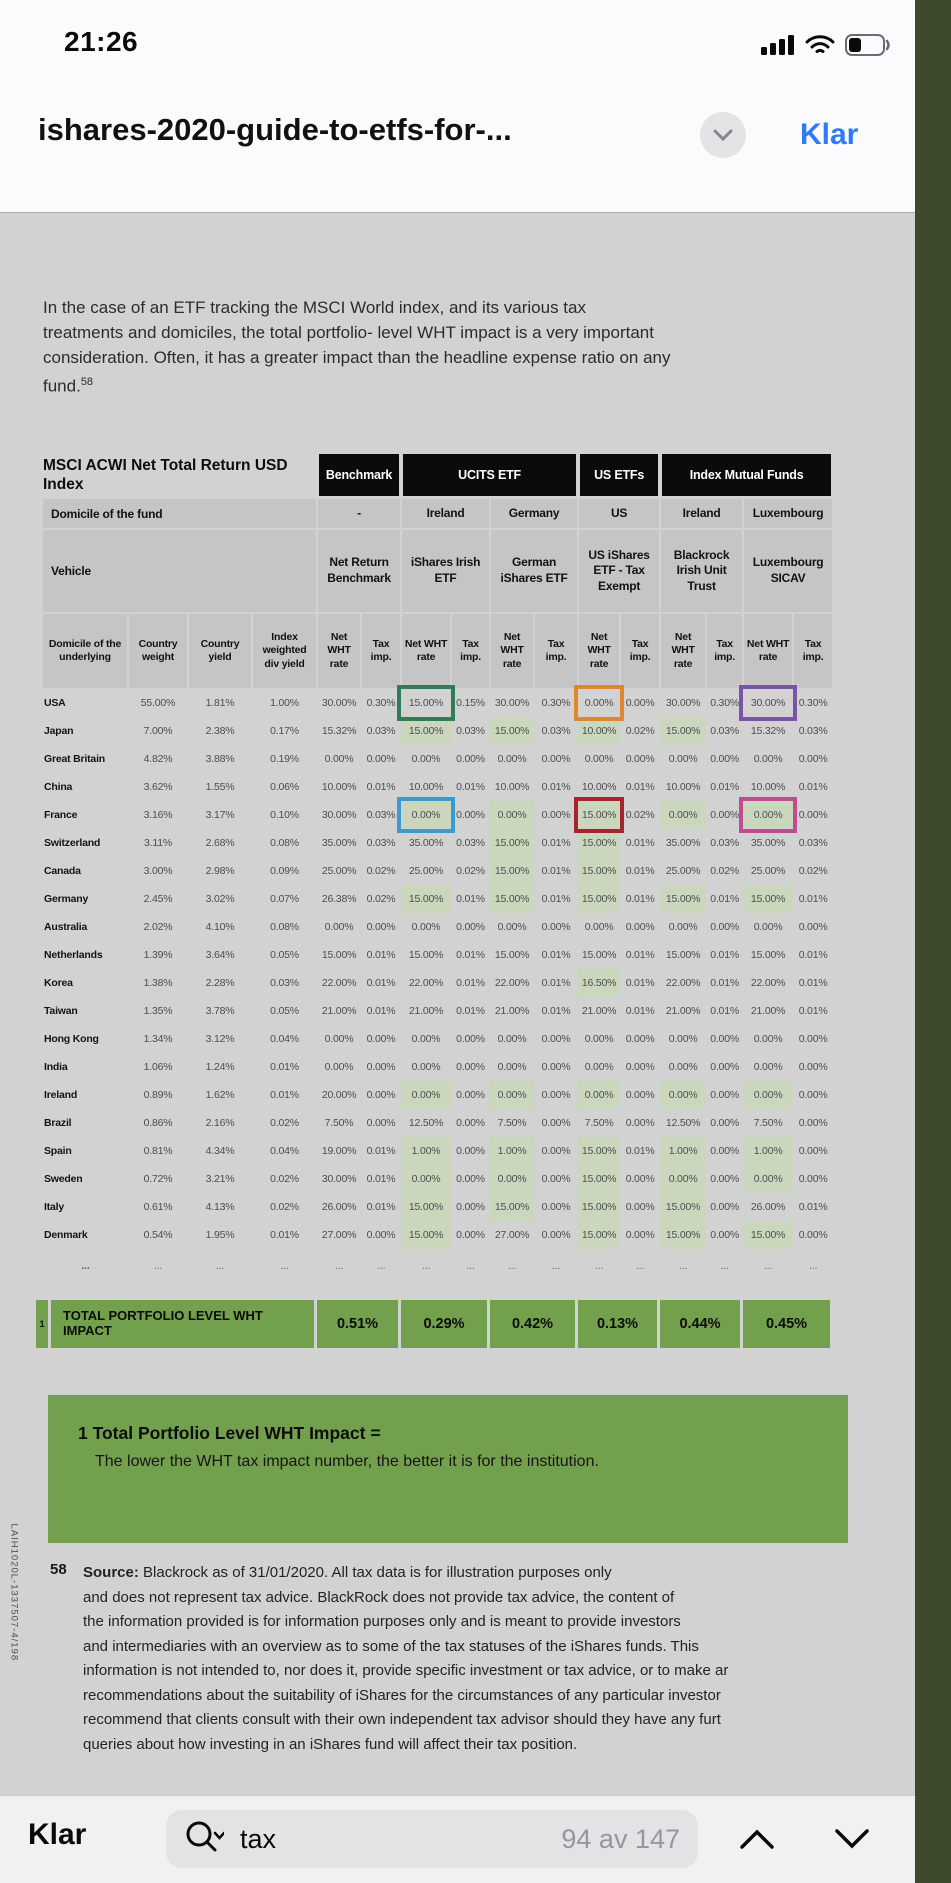  What do you see at coordinates (180, 571) in the screenshot?
I see `vehicle-label: Vehicle` at bounding box center [180, 571].